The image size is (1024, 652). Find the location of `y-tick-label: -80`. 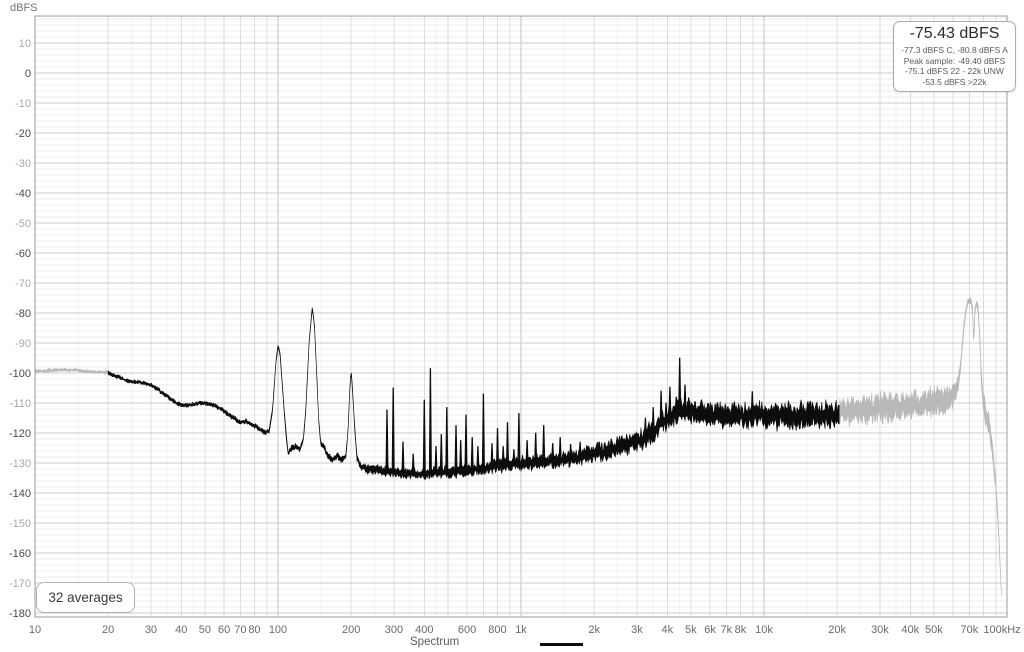

y-tick-label: -80 is located at coordinates (23, 314).